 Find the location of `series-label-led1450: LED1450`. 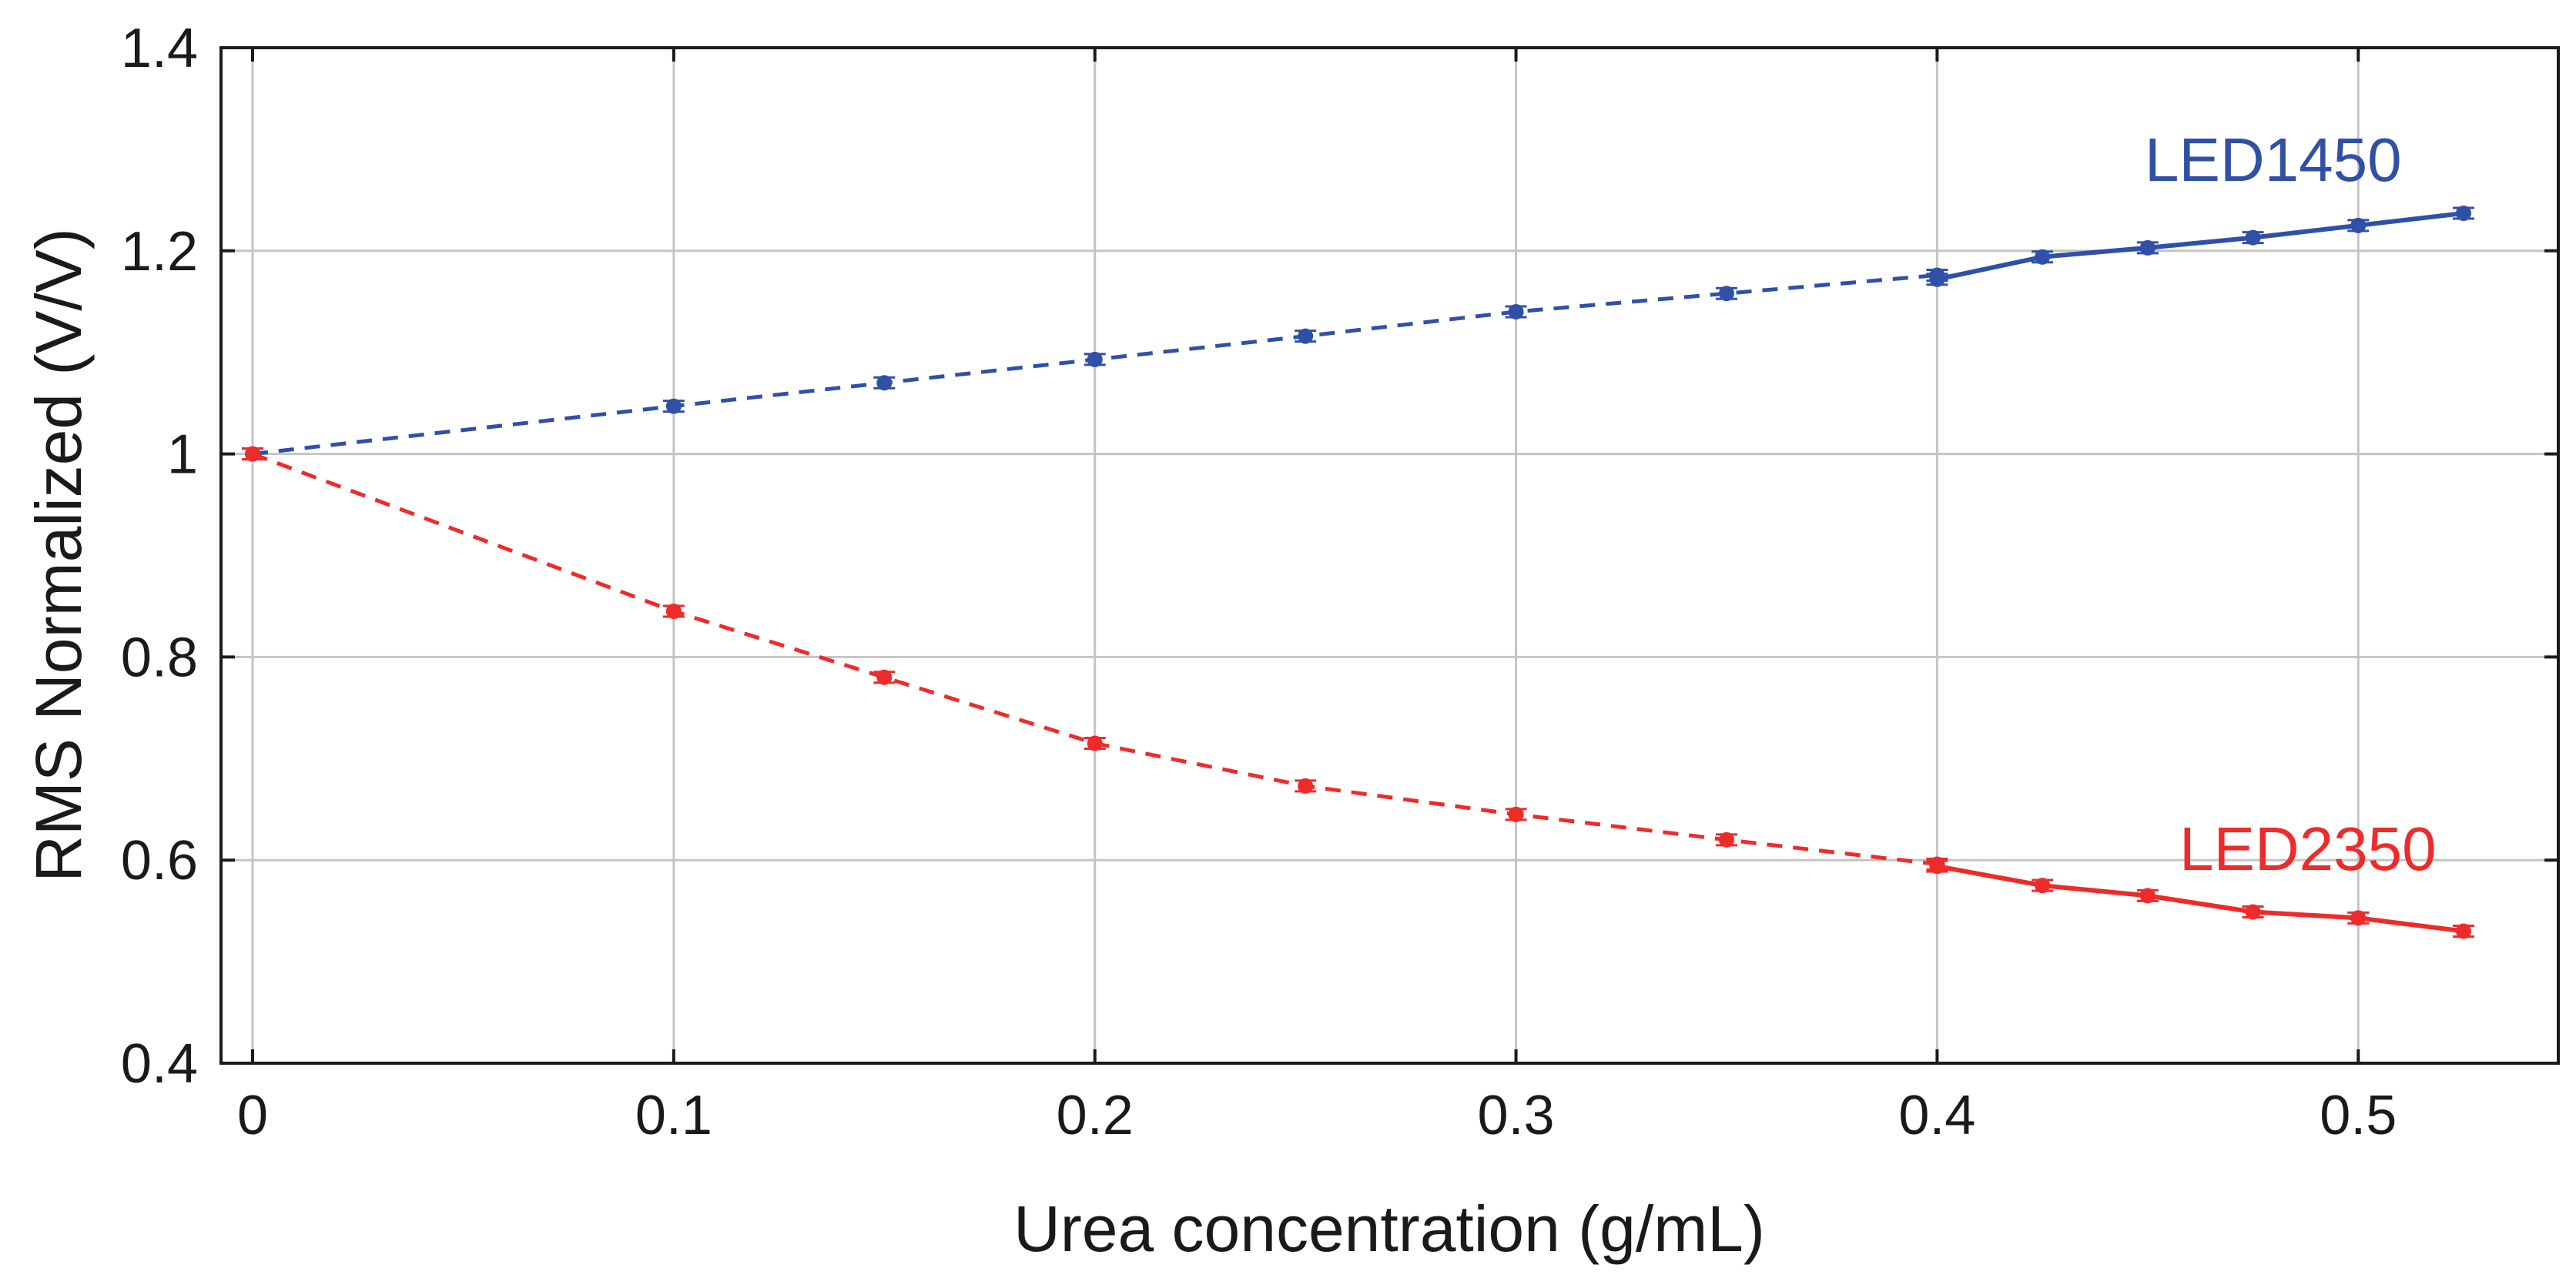

series-label-led1450: LED1450 is located at coordinates (2273, 160).